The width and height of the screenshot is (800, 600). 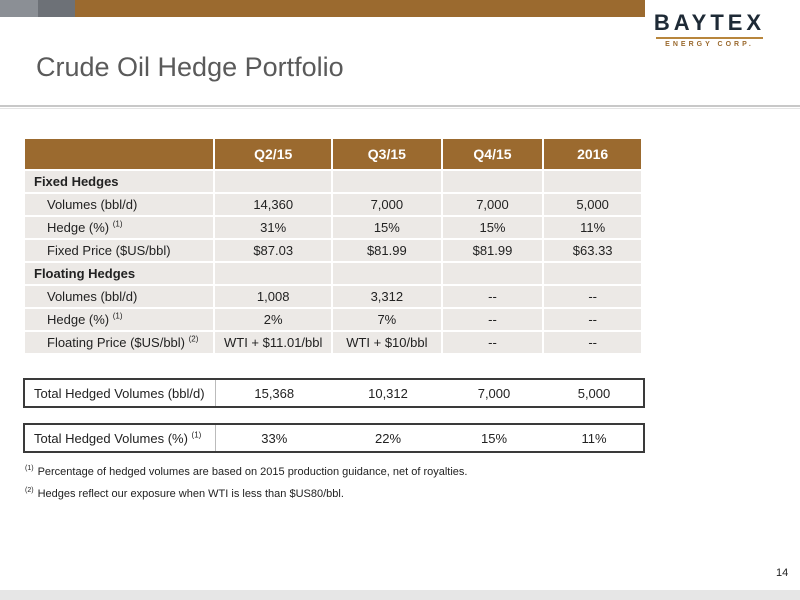 I want to click on table-row: Volumes (bbl/d) 1,008 3,312 -- --, so click(x=332, y=296).